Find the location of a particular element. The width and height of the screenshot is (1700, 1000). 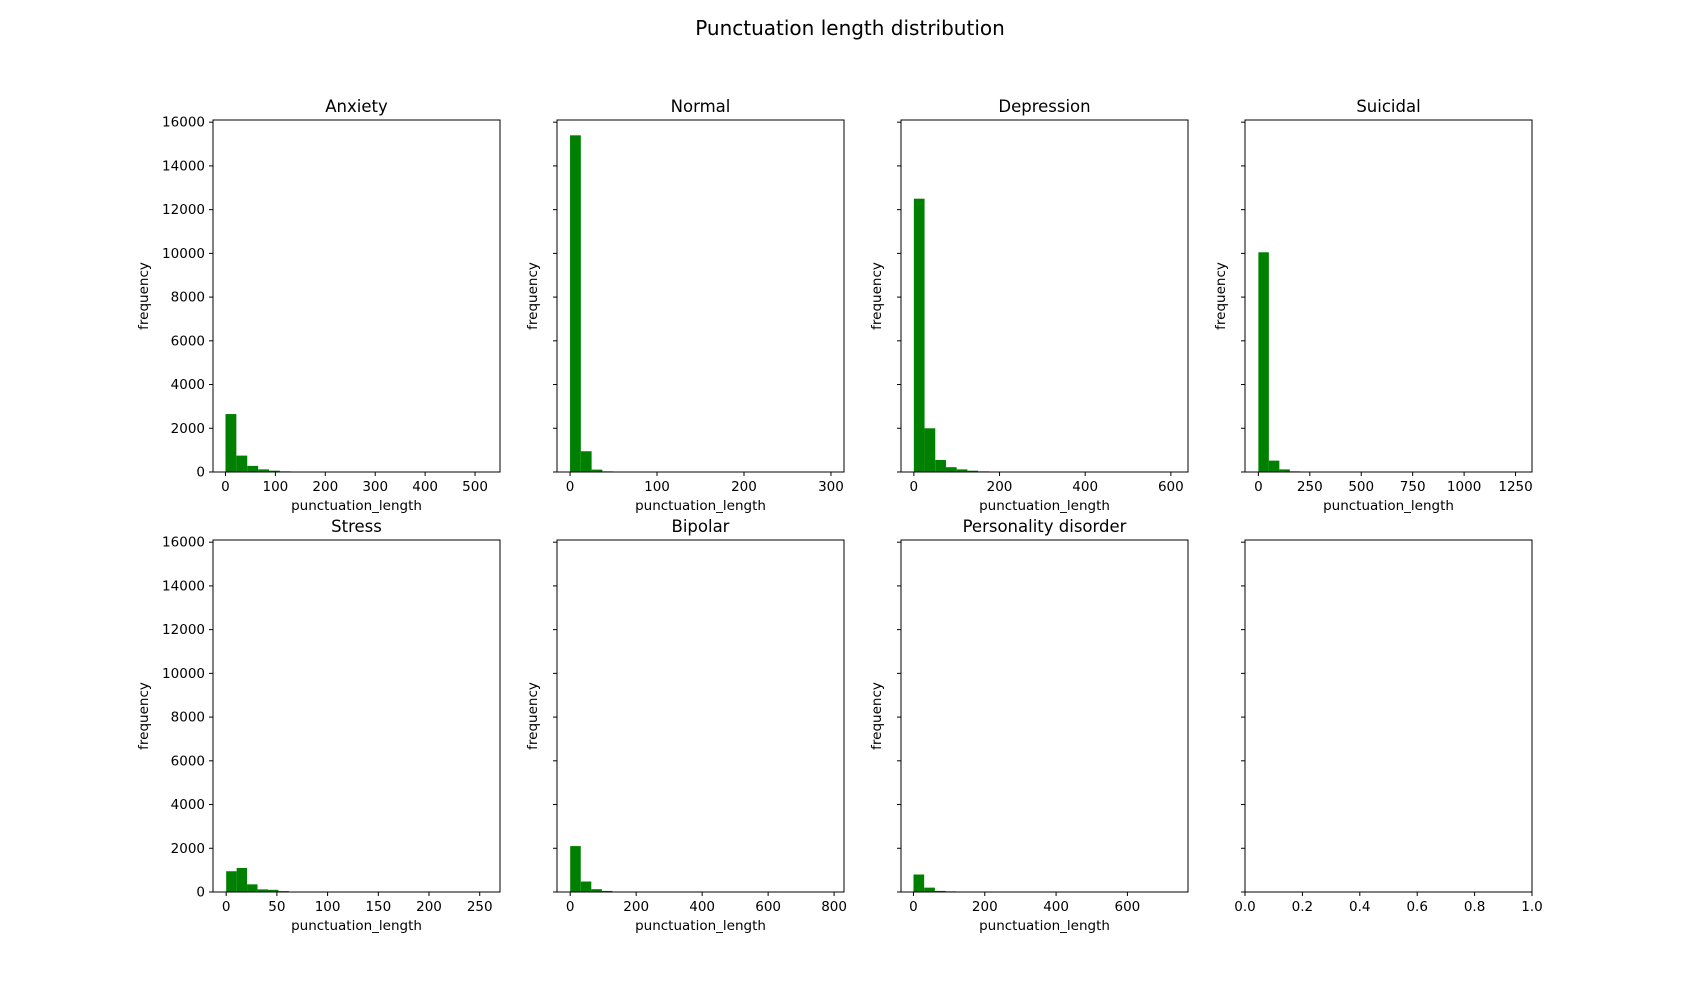

y-tick-label: 6000 is located at coordinates (188, 761).